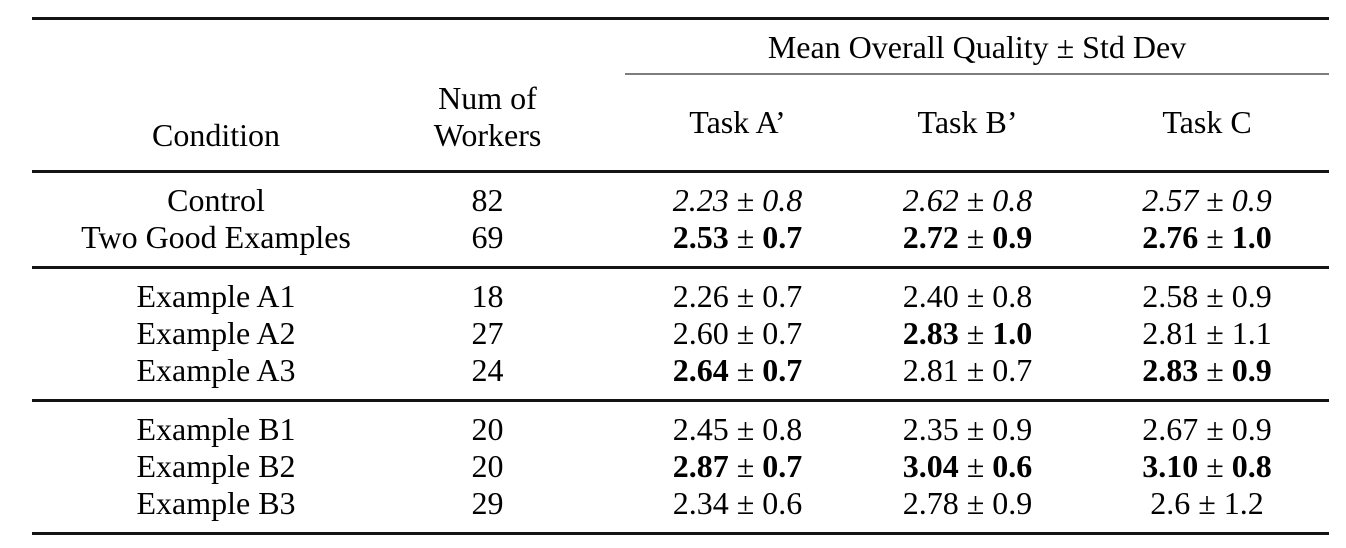 This screenshot has height=548, width=1346. Describe the element at coordinates (700, 503) in the screenshot. I see `mean-value: 2.34` at that location.